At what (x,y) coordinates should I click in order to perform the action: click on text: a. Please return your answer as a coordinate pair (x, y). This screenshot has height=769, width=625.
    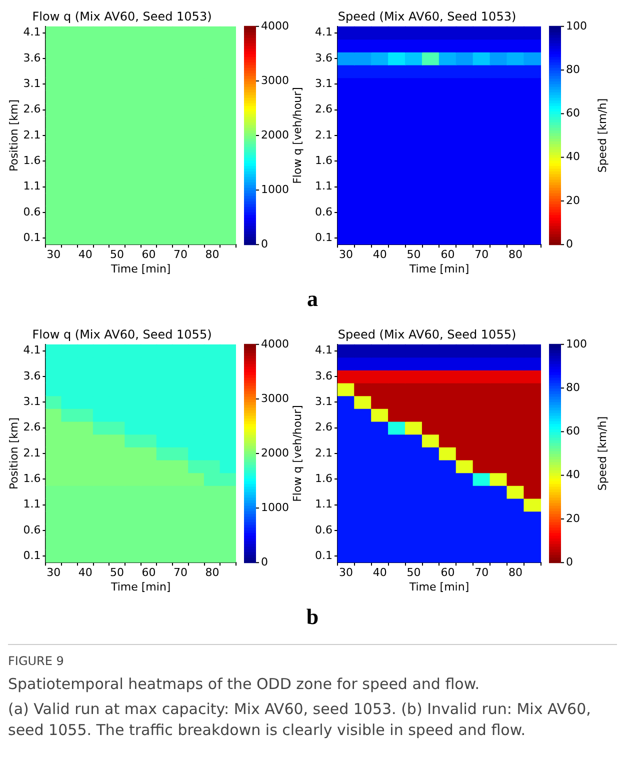
    Looking at the image, I should click on (312, 299).